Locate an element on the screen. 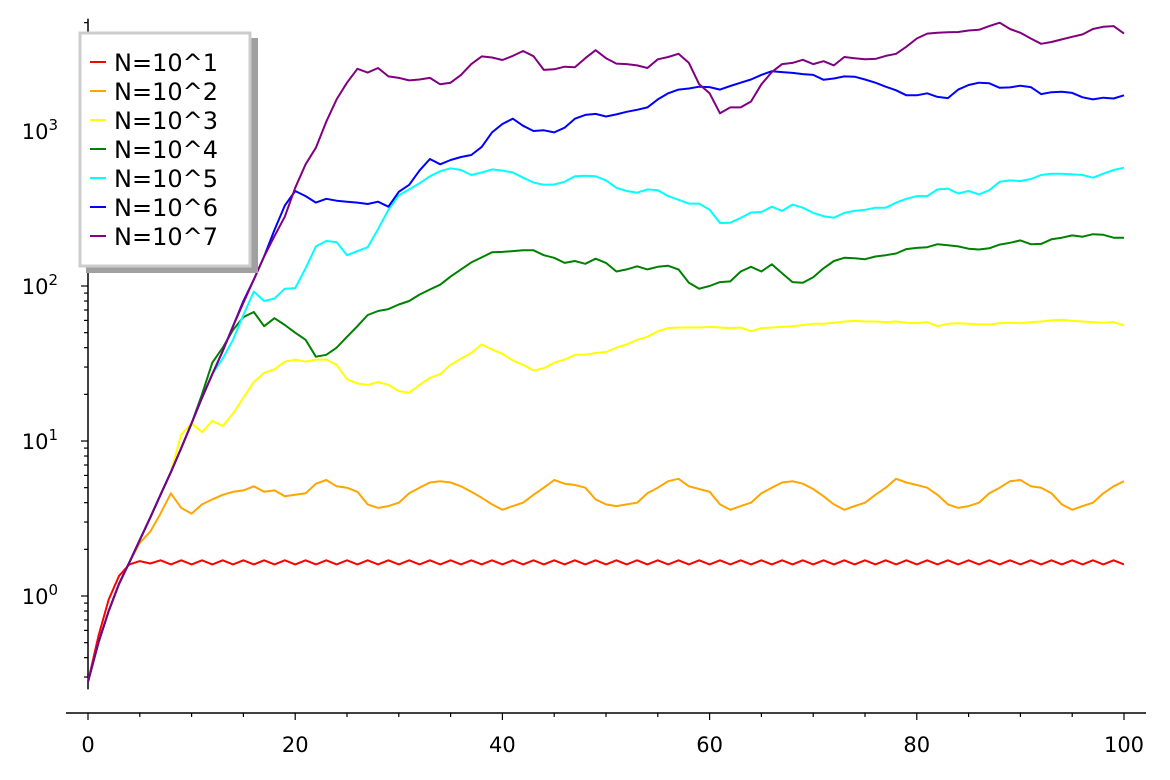  legend-label: N=10^7 is located at coordinates (166, 237).